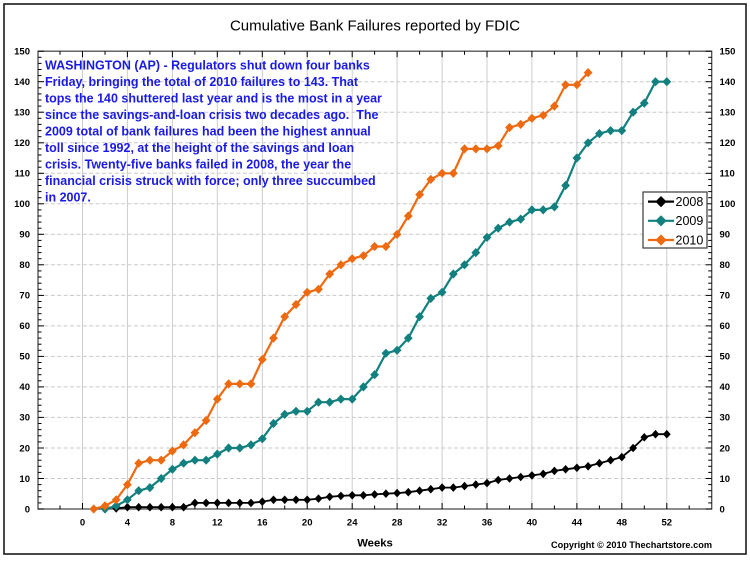  I want to click on svg-text: 8, so click(172, 523).